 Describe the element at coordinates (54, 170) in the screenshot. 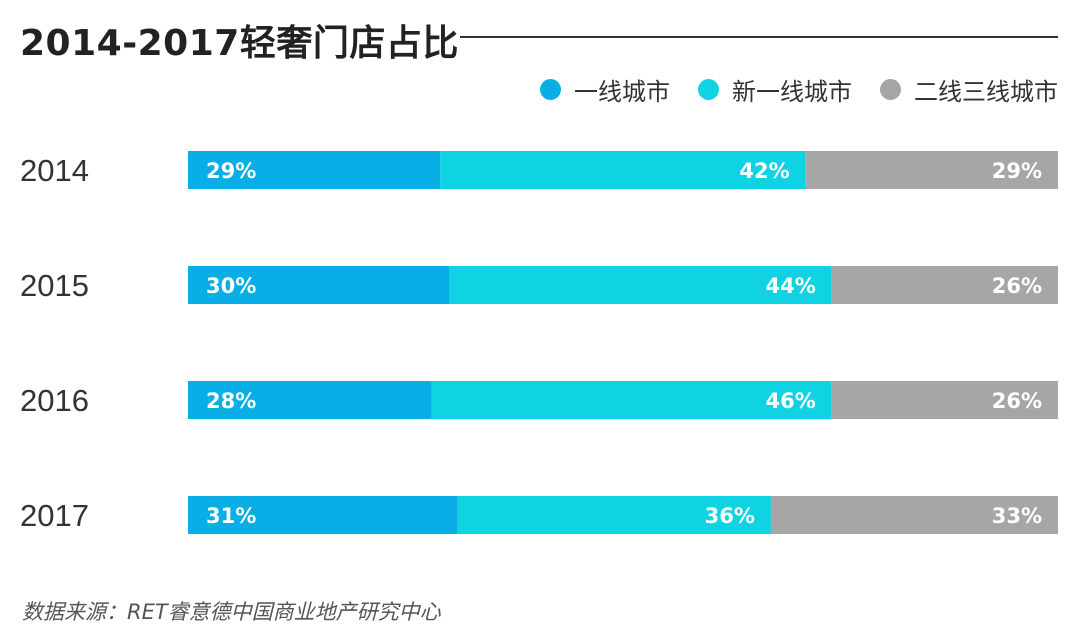

I see `y-tick-label: 2014` at that location.